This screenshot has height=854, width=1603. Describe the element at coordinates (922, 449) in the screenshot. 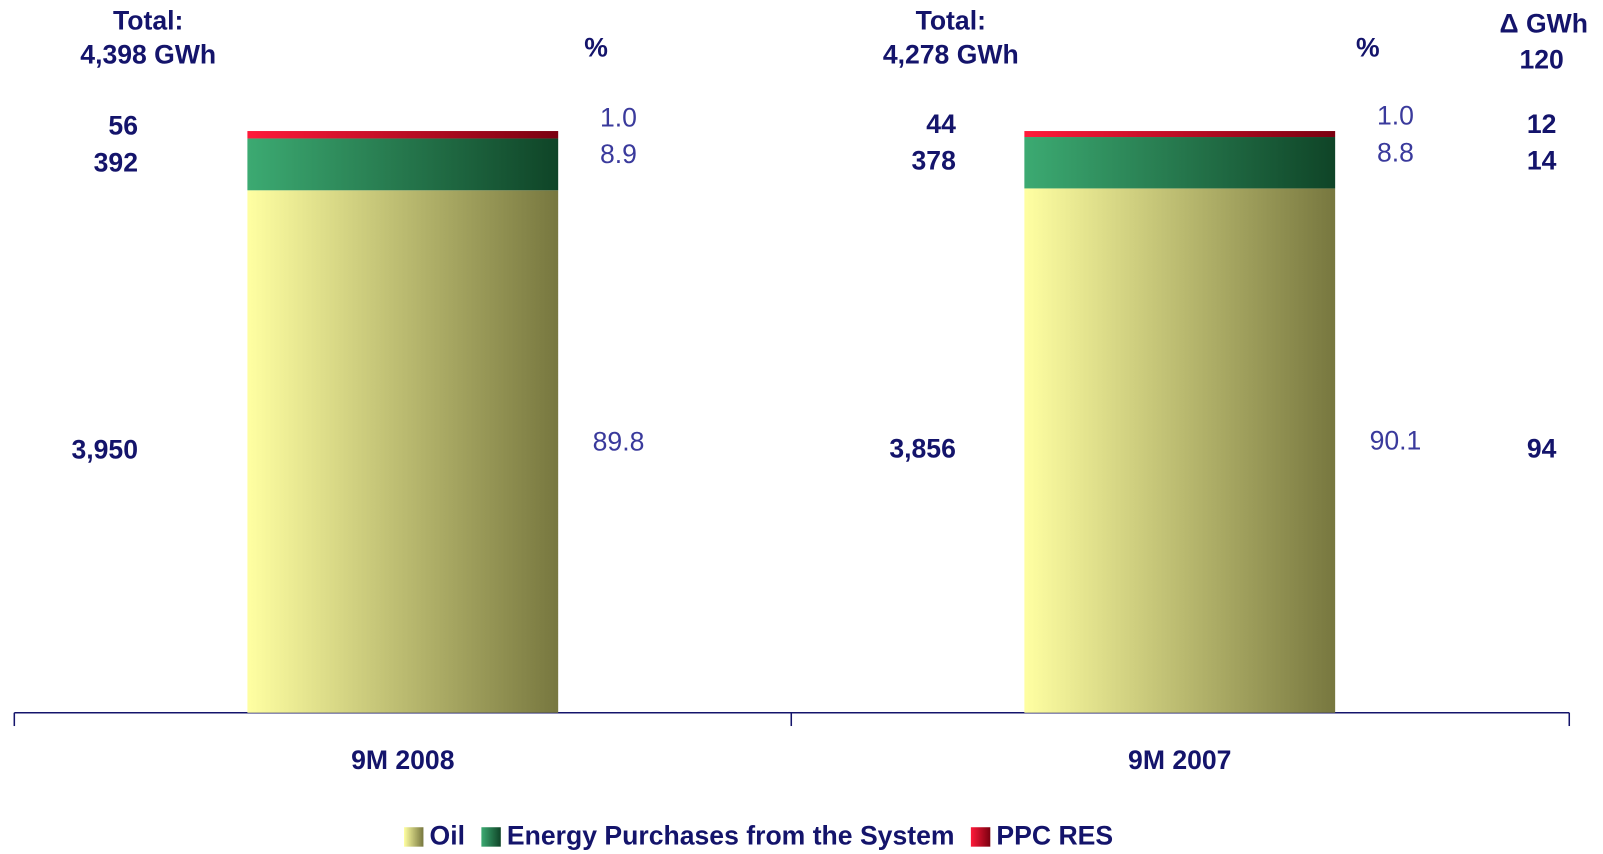

I see `value-label: 3,856` at that location.